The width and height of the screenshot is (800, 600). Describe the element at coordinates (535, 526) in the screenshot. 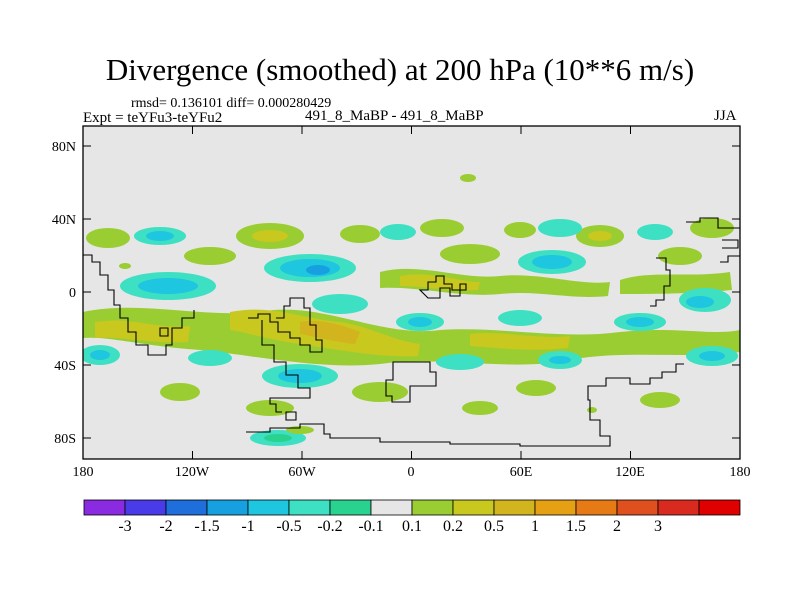

I see `colorbar-label: 1` at that location.